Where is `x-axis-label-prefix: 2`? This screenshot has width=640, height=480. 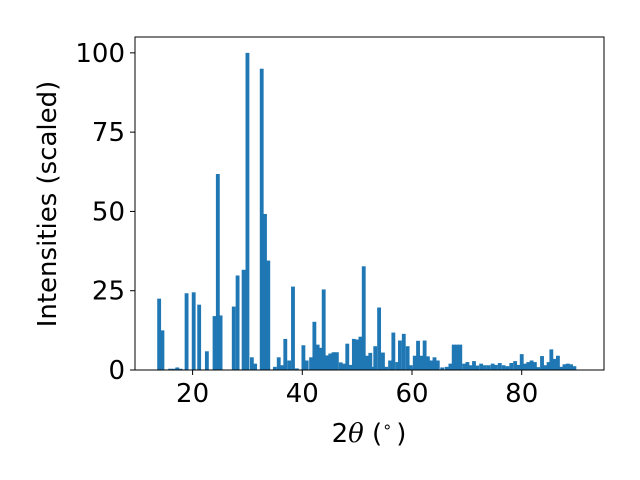
x-axis-label-prefix: 2 is located at coordinates (340, 434).